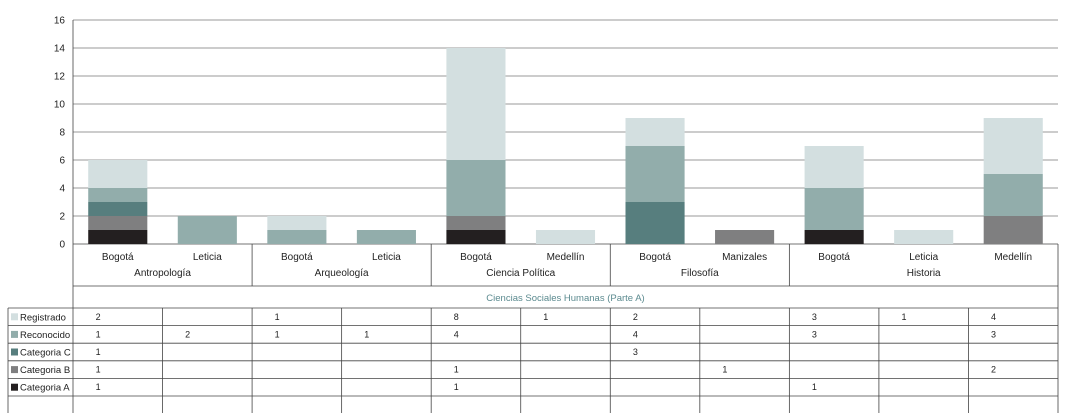  I want to click on y-tick-label: 6, so click(62, 161).